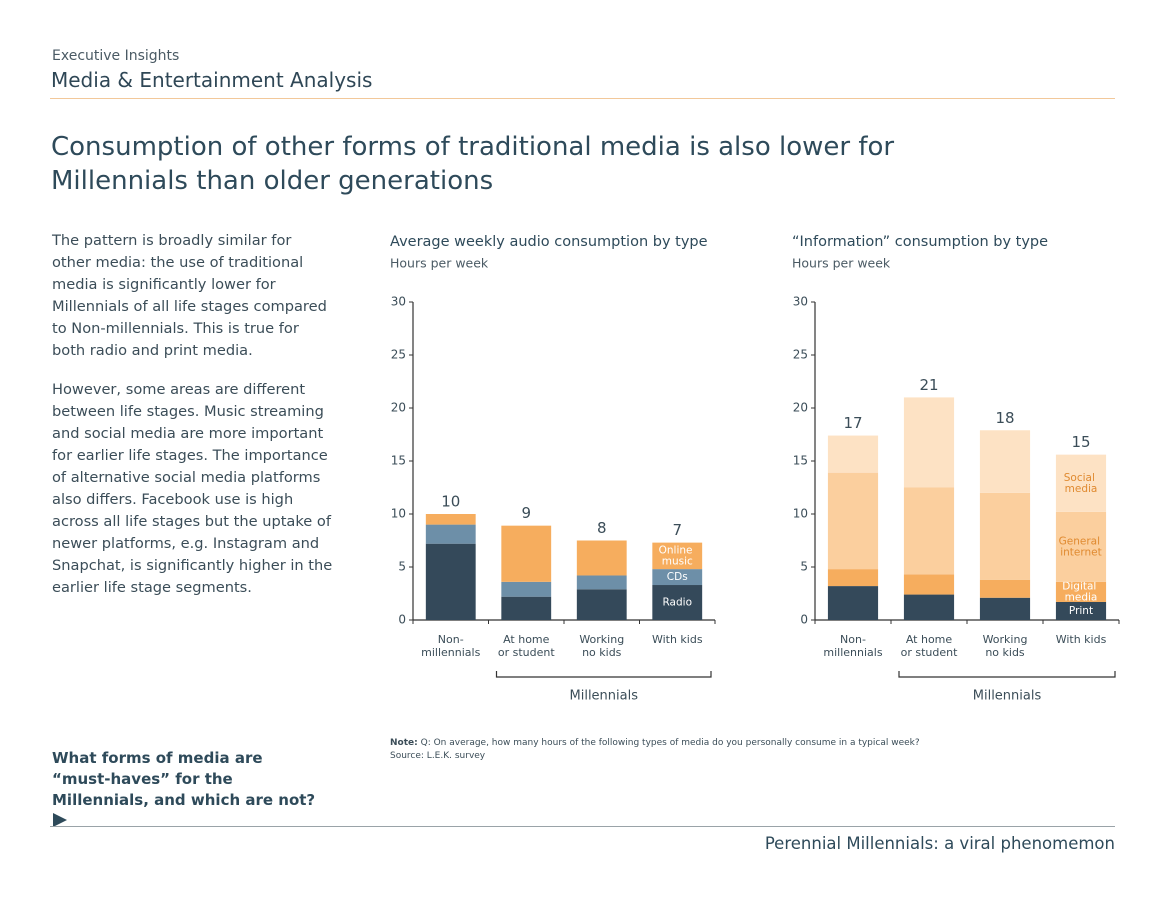 This screenshot has width=1165, height=900. I want to click on total-label: 17, so click(852, 423).